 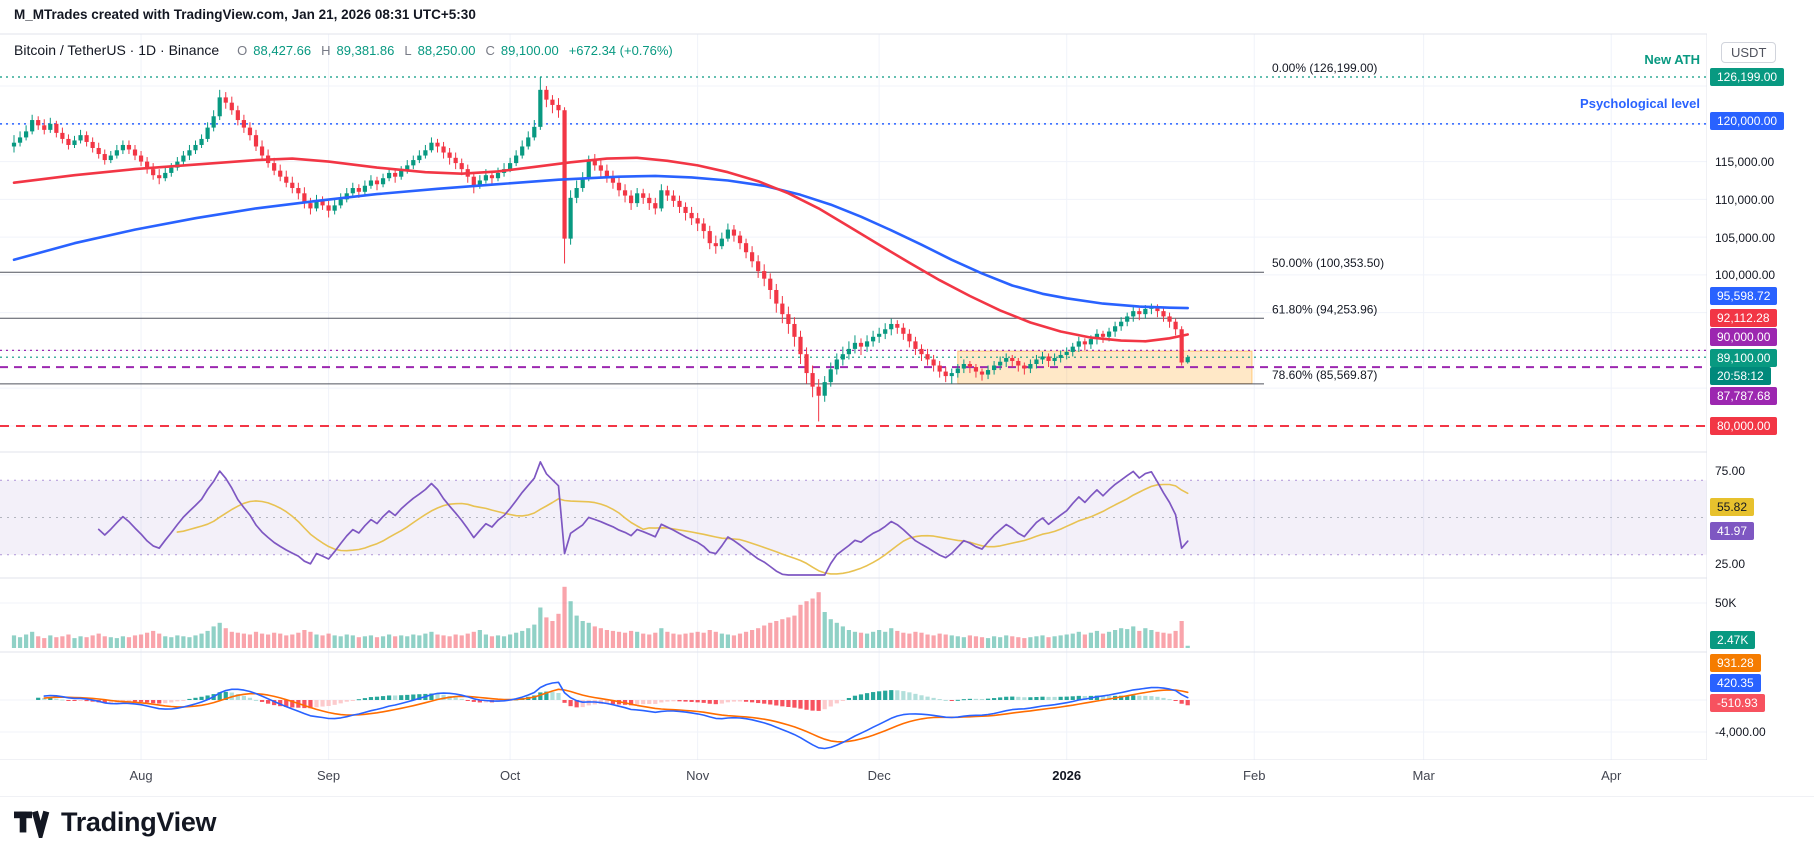 I want to click on tradingview-logo: TradingView, so click(x=115, y=822).